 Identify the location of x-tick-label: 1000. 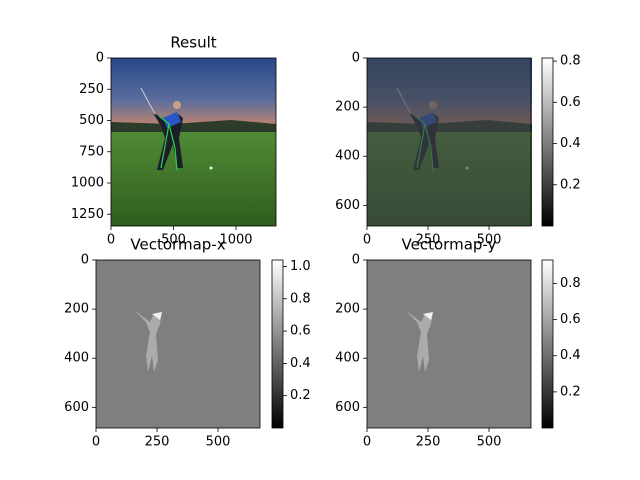
(235, 240).